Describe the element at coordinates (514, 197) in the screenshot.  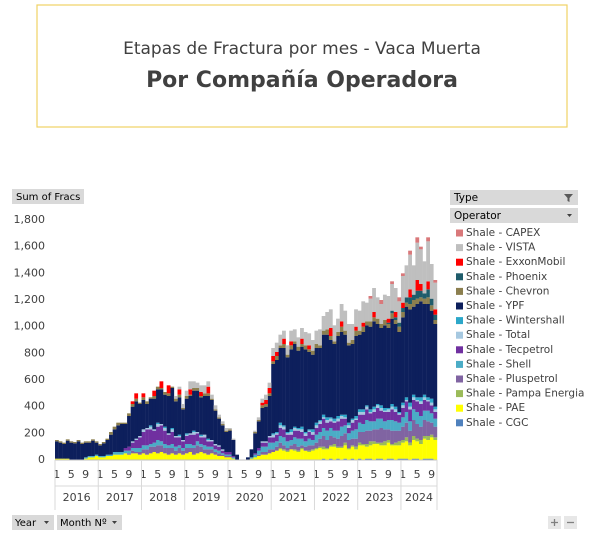
I see `filter-button` at that location.